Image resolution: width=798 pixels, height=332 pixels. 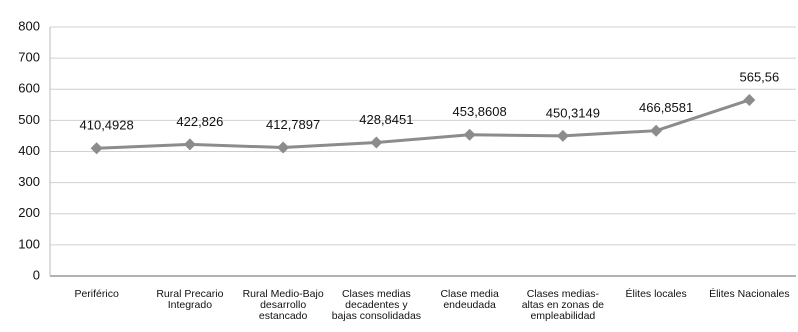 What do you see at coordinates (96, 294) in the screenshot?
I see `x-tick-label: Periférico` at bounding box center [96, 294].